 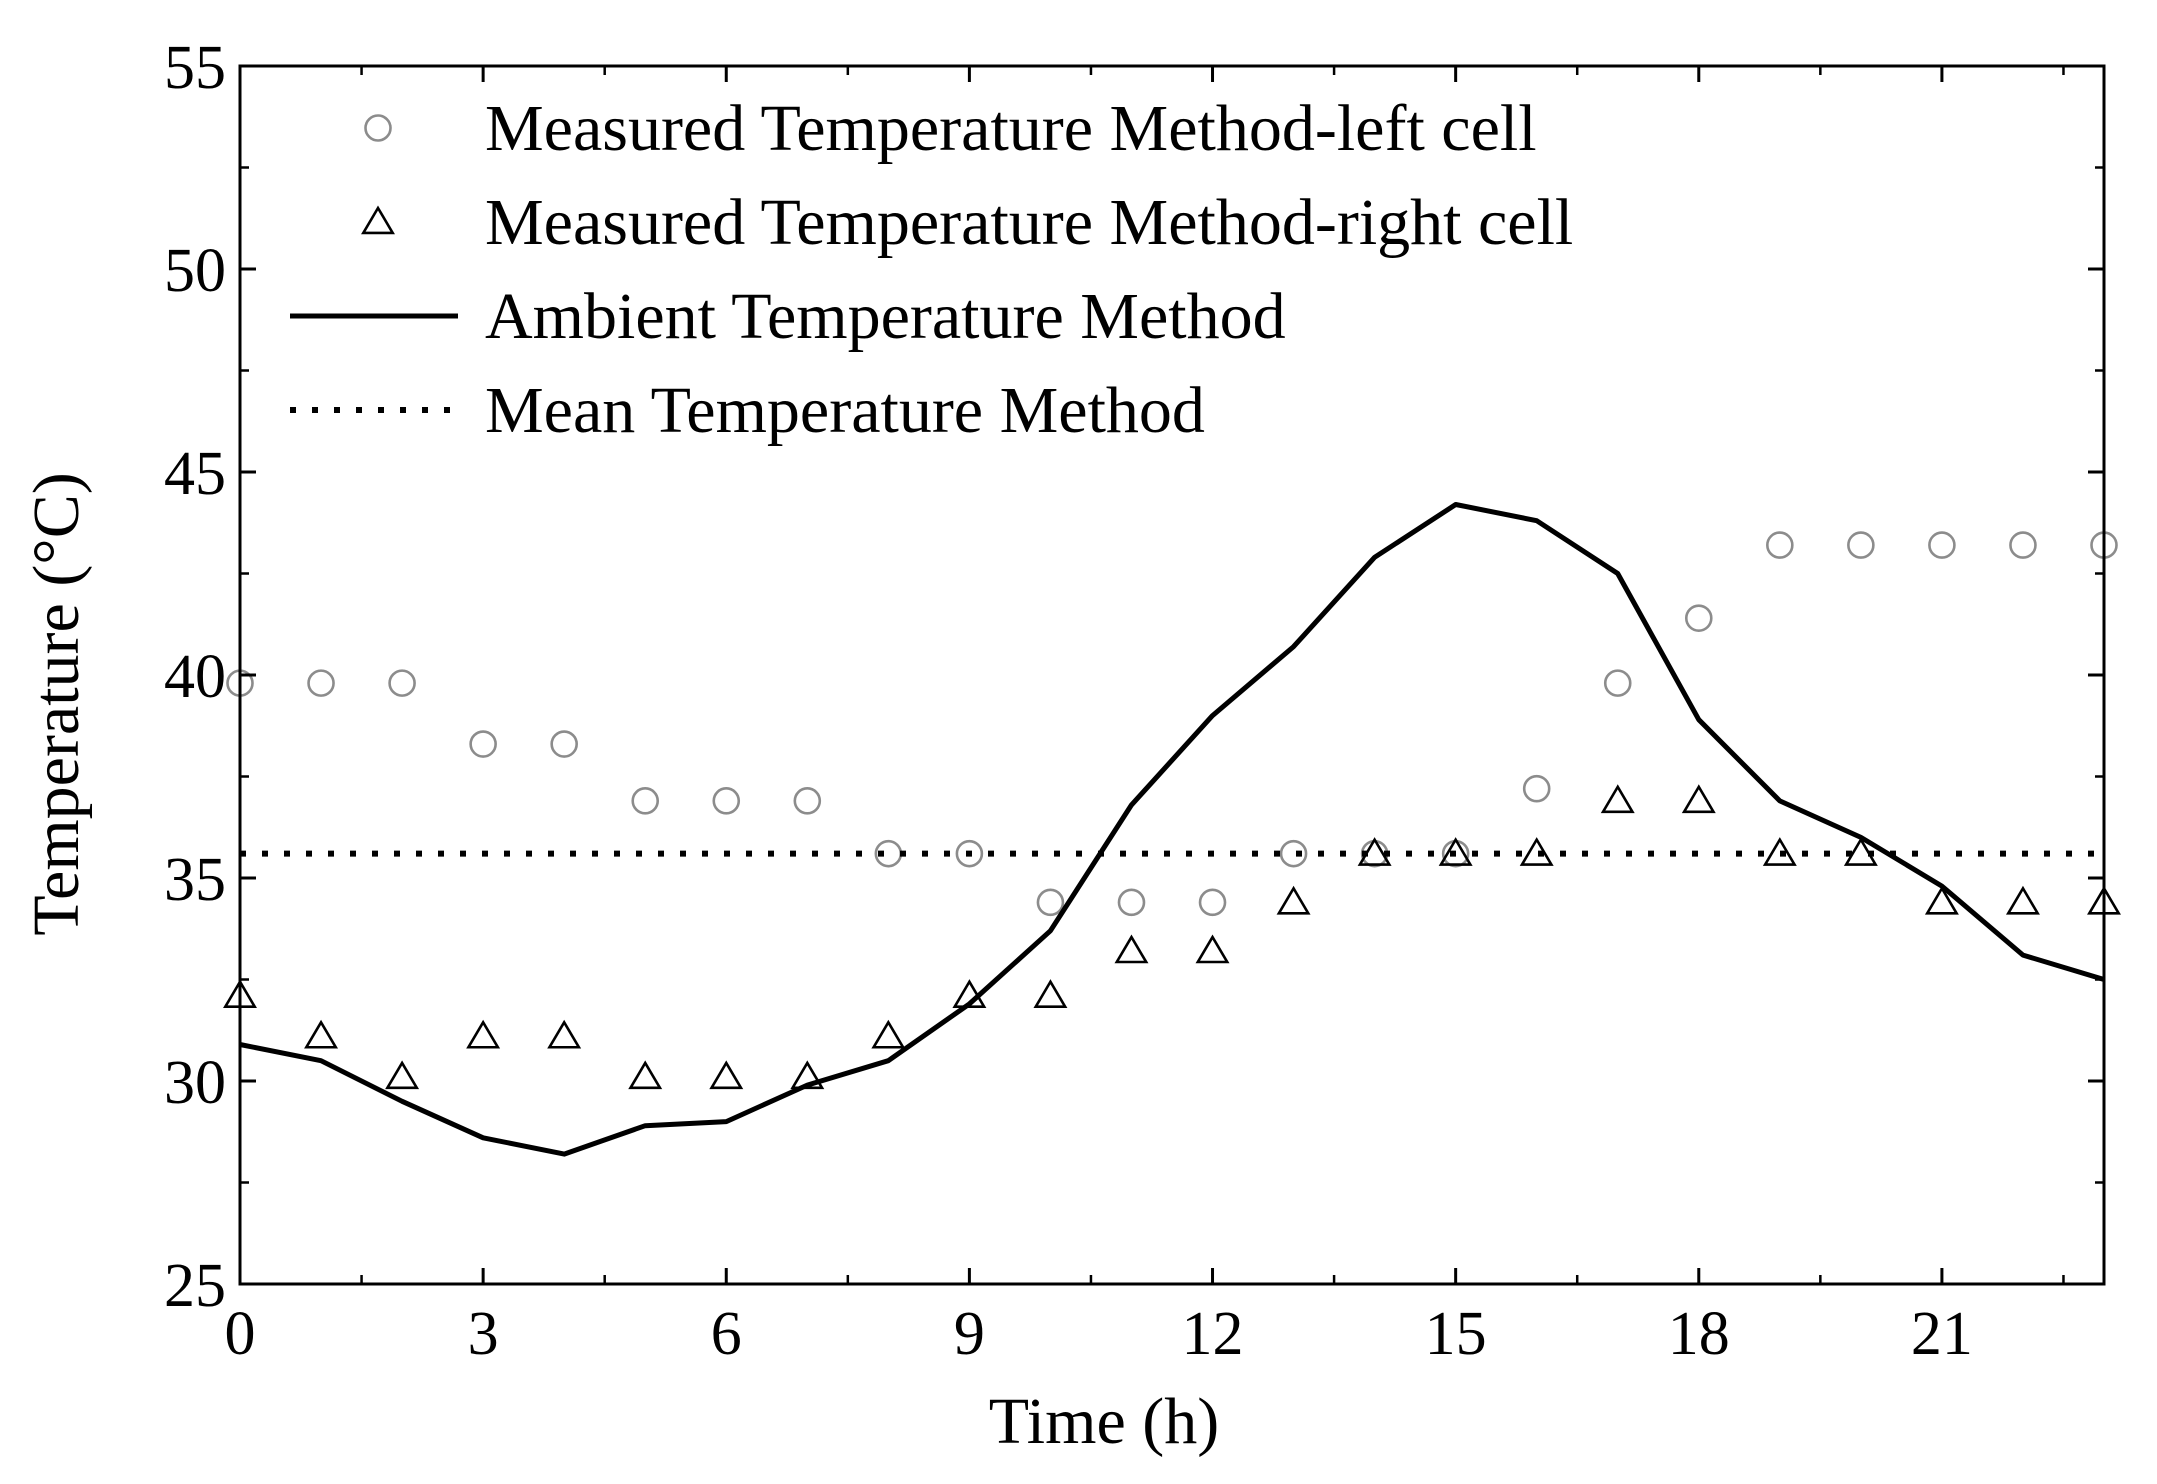 I want to click on y-tick-label: 55, so click(x=195, y=68).